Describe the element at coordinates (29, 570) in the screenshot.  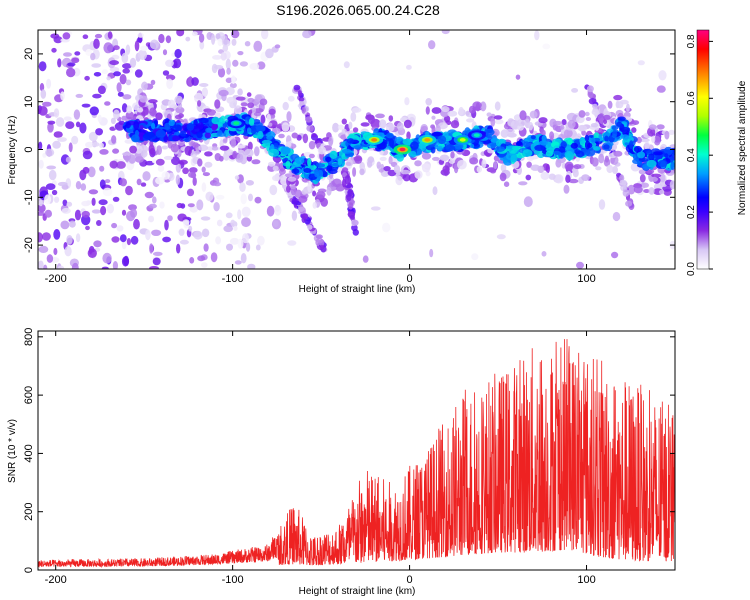
I see `snr-ytick-label: 0` at that location.